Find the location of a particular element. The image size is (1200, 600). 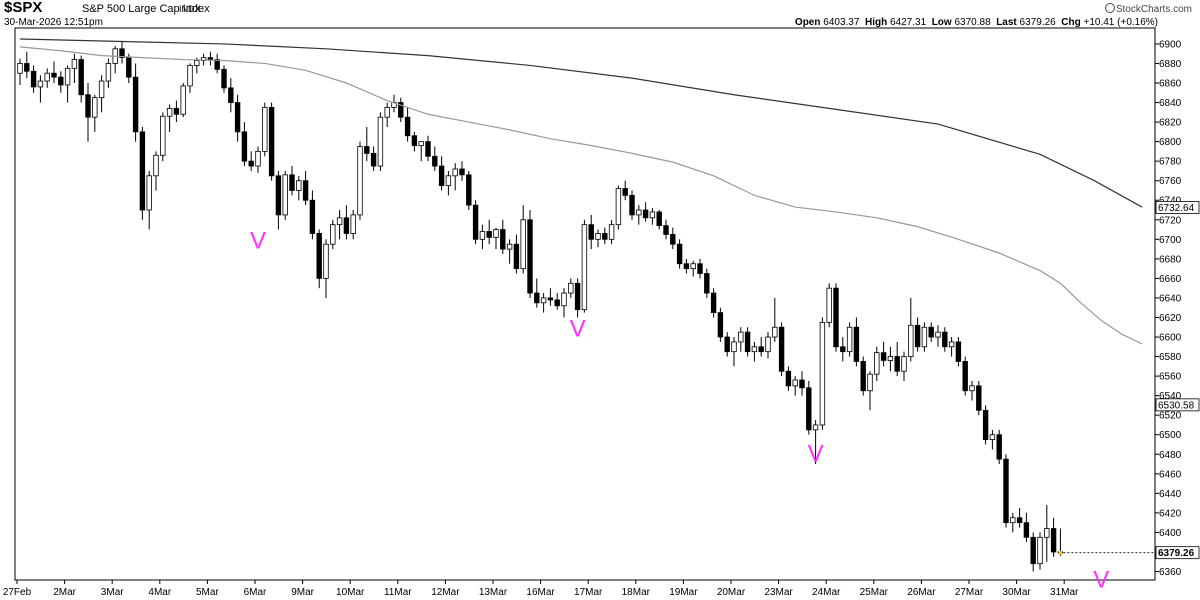

value-tag-label: 6530.58 is located at coordinates (1176, 405).